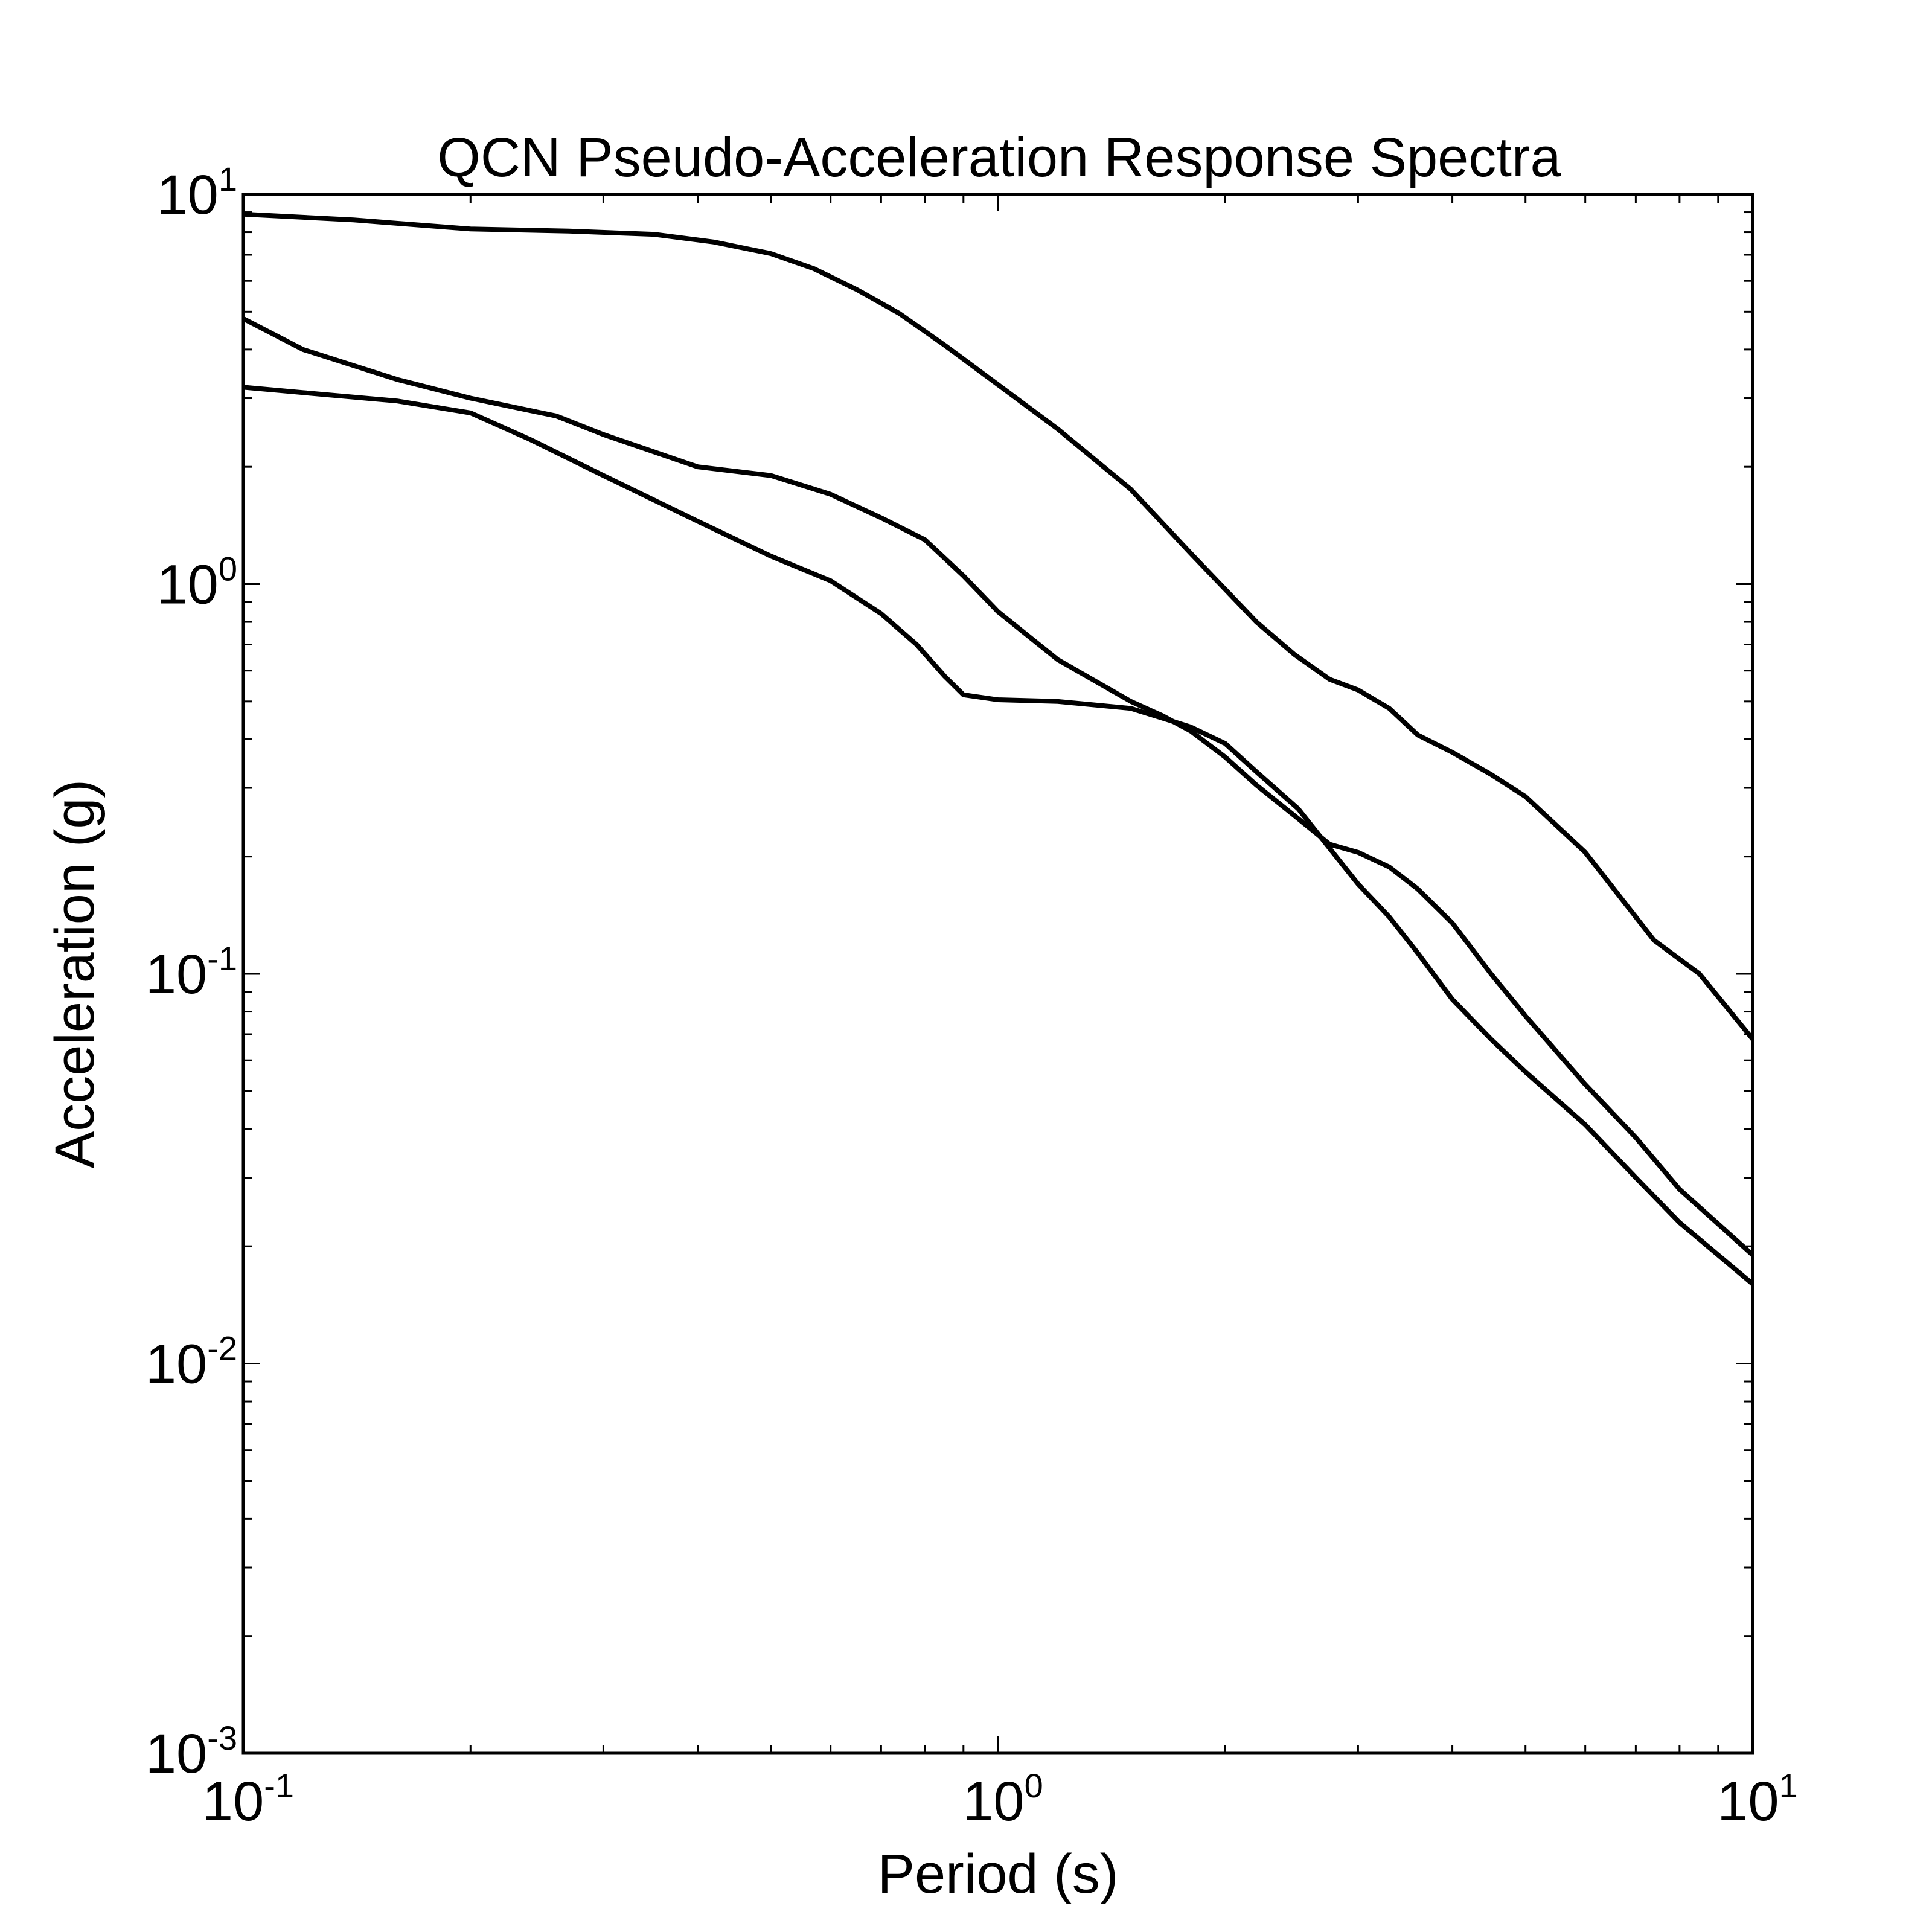 The image size is (1932, 1932). What do you see at coordinates (998, 1874) in the screenshot?
I see `x-axis-label: Period (s)` at bounding box center [998, 1874].